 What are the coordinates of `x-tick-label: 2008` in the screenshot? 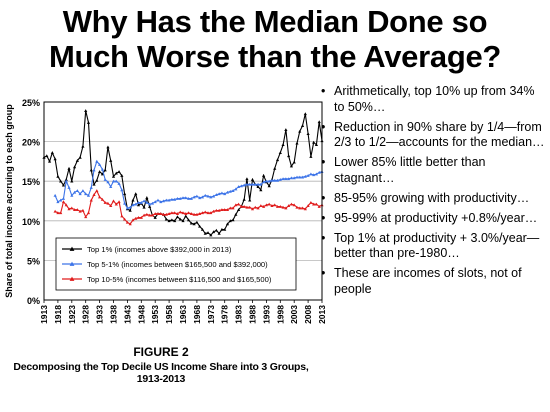 It's located at (308, 314).